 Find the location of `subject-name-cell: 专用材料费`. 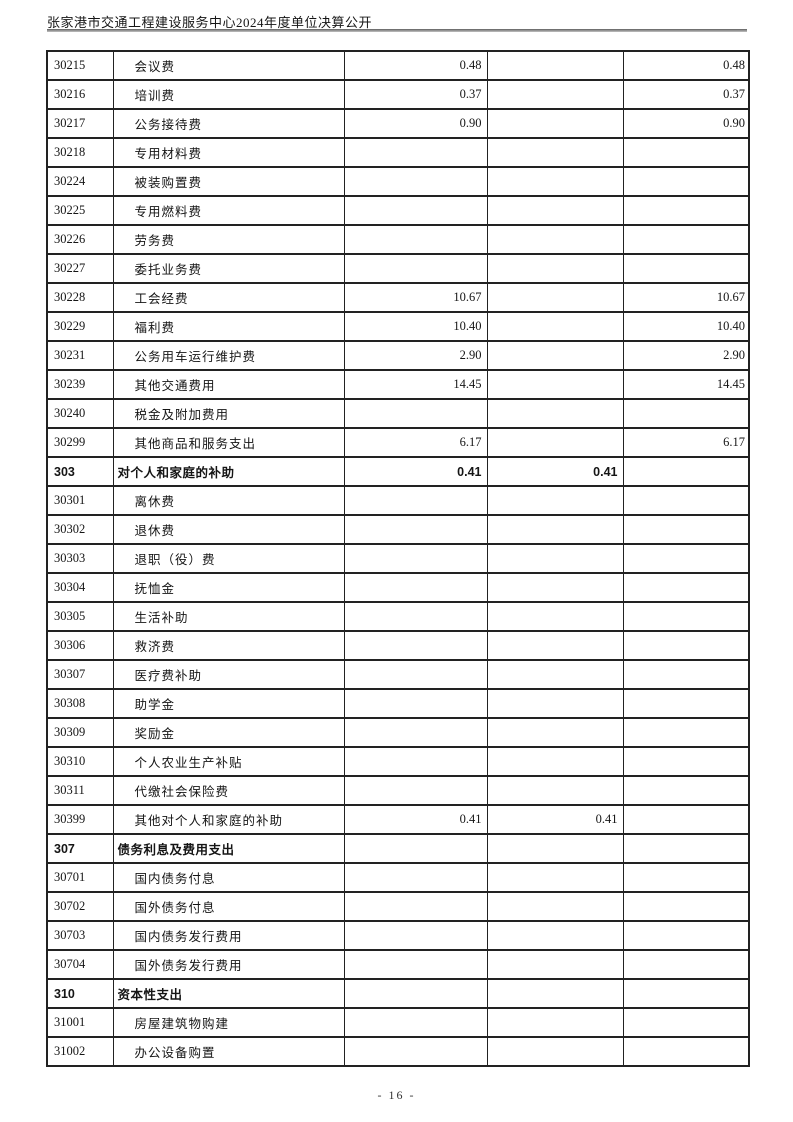

subject-name-cell: 专用材料费 is located at coordinates (228, 152).